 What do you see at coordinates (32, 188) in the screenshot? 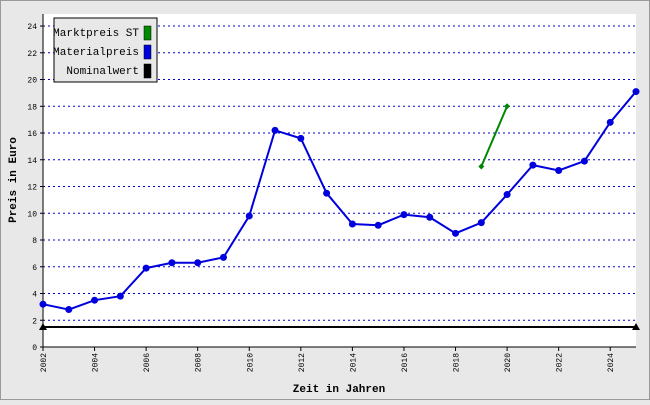
I see `y-tick-label: 12` at bounding box center [32, 188].